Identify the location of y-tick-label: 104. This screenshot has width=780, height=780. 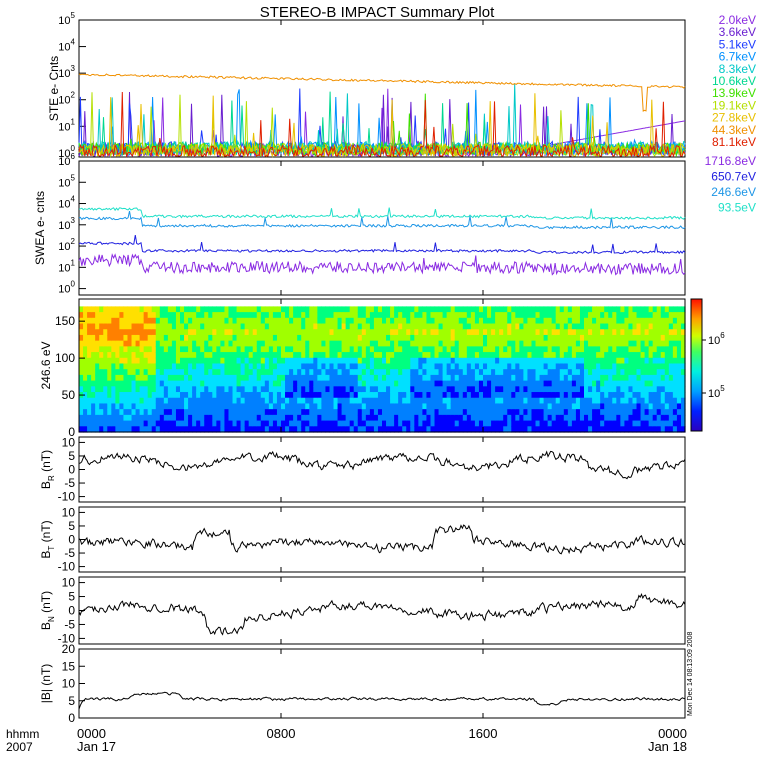
(66, 203).